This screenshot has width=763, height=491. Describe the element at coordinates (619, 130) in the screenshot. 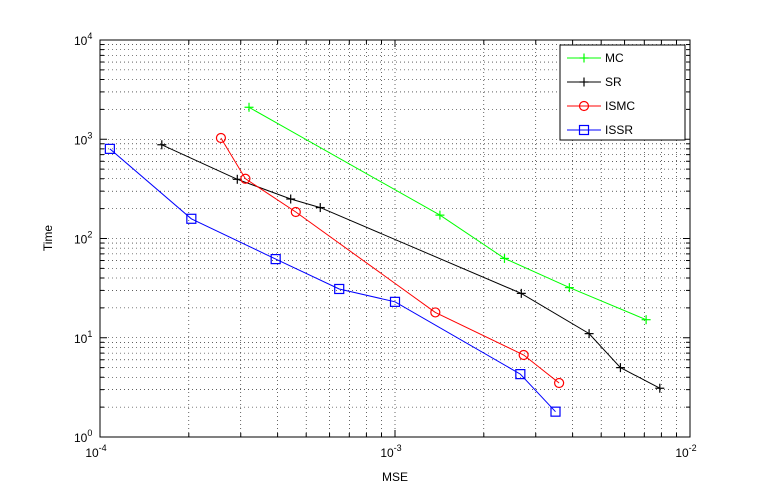

I see `legend-label: ISSR` at that location.